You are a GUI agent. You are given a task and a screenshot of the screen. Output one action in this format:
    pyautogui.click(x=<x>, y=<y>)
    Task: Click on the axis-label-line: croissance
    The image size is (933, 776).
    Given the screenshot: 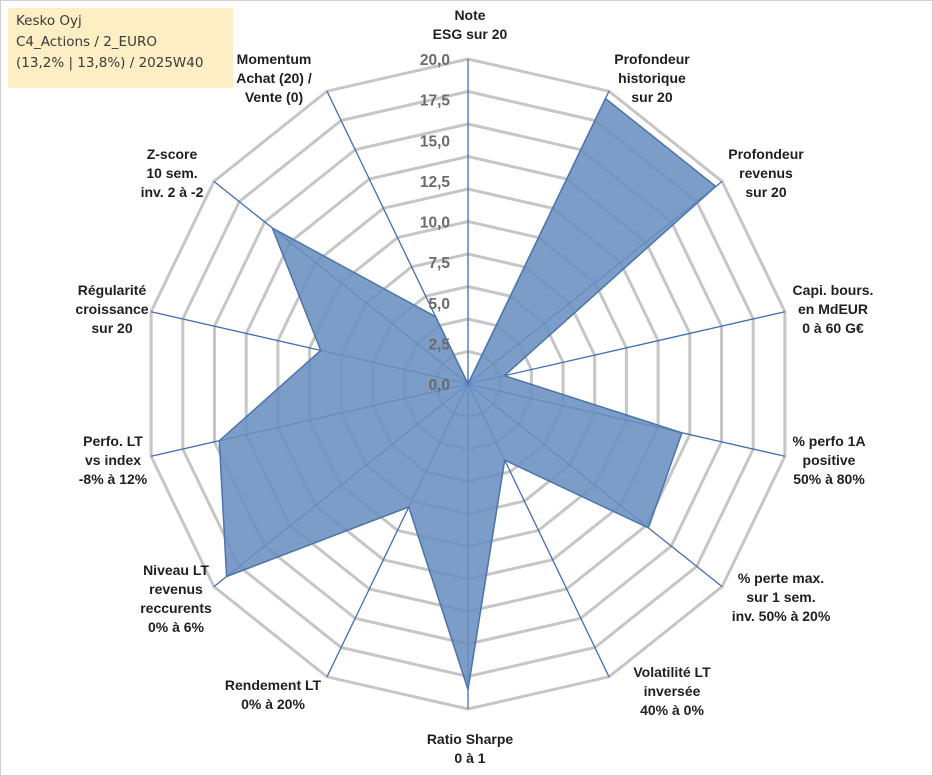 What is the action you would take?
    pyautogui.click(x=111, y=309)
    